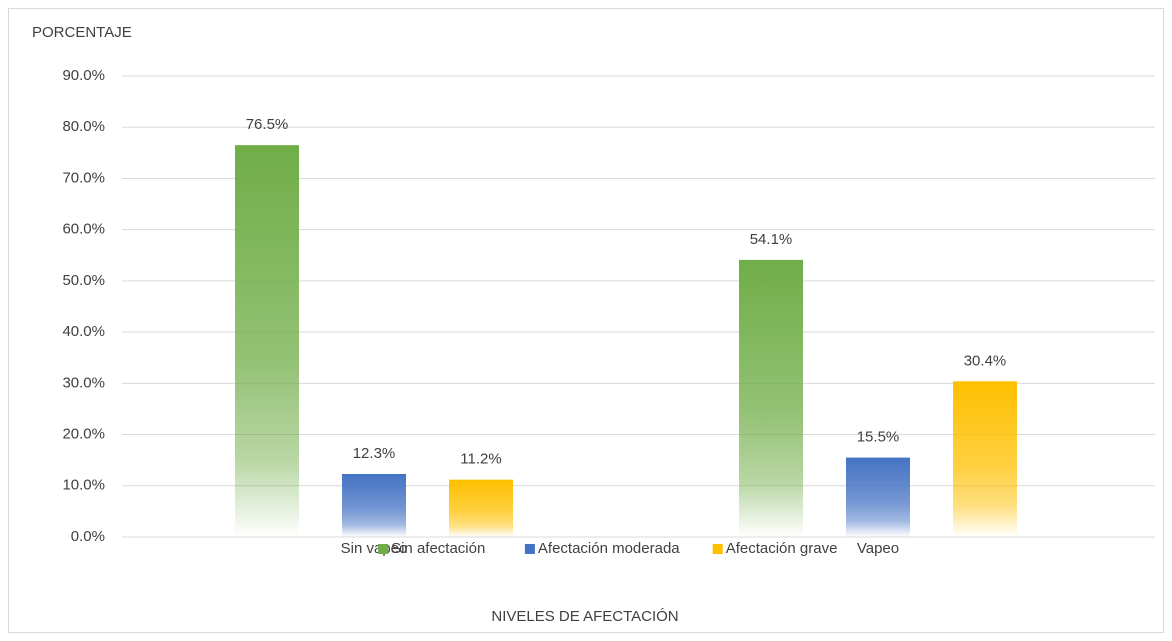  I want to click on value-label: 11.2%, so click(480, 459).